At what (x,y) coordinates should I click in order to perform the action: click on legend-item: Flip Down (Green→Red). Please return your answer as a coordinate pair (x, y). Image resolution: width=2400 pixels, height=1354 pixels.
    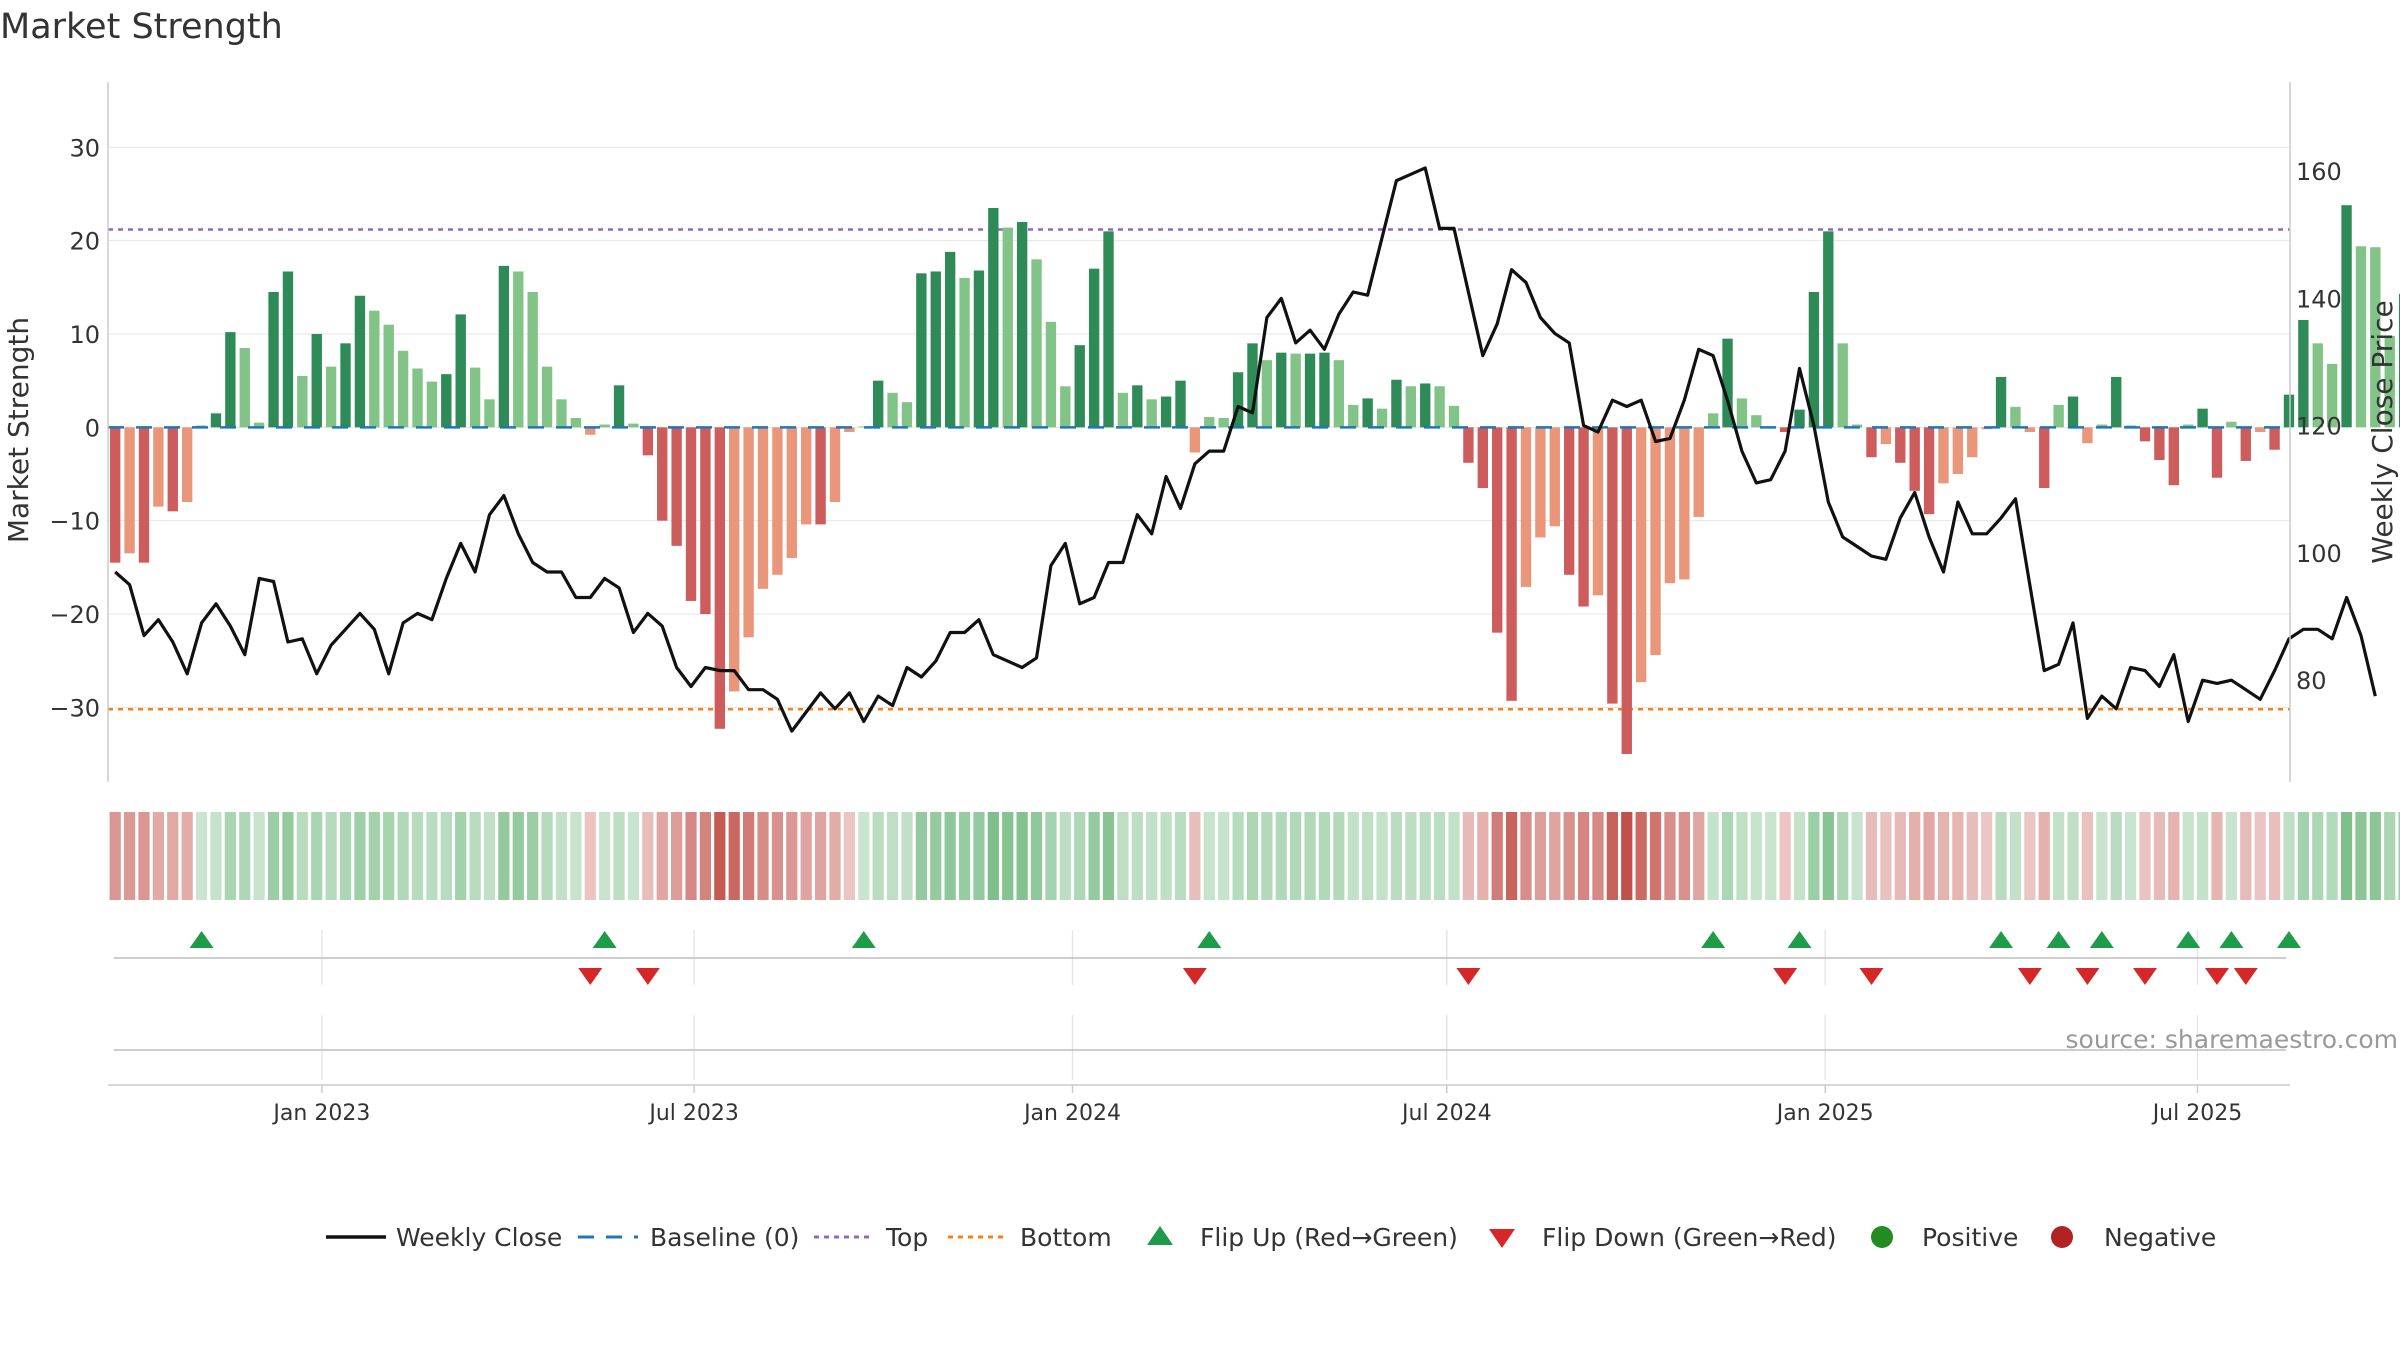
    Looking at the image, I should click on (1663, 1237).